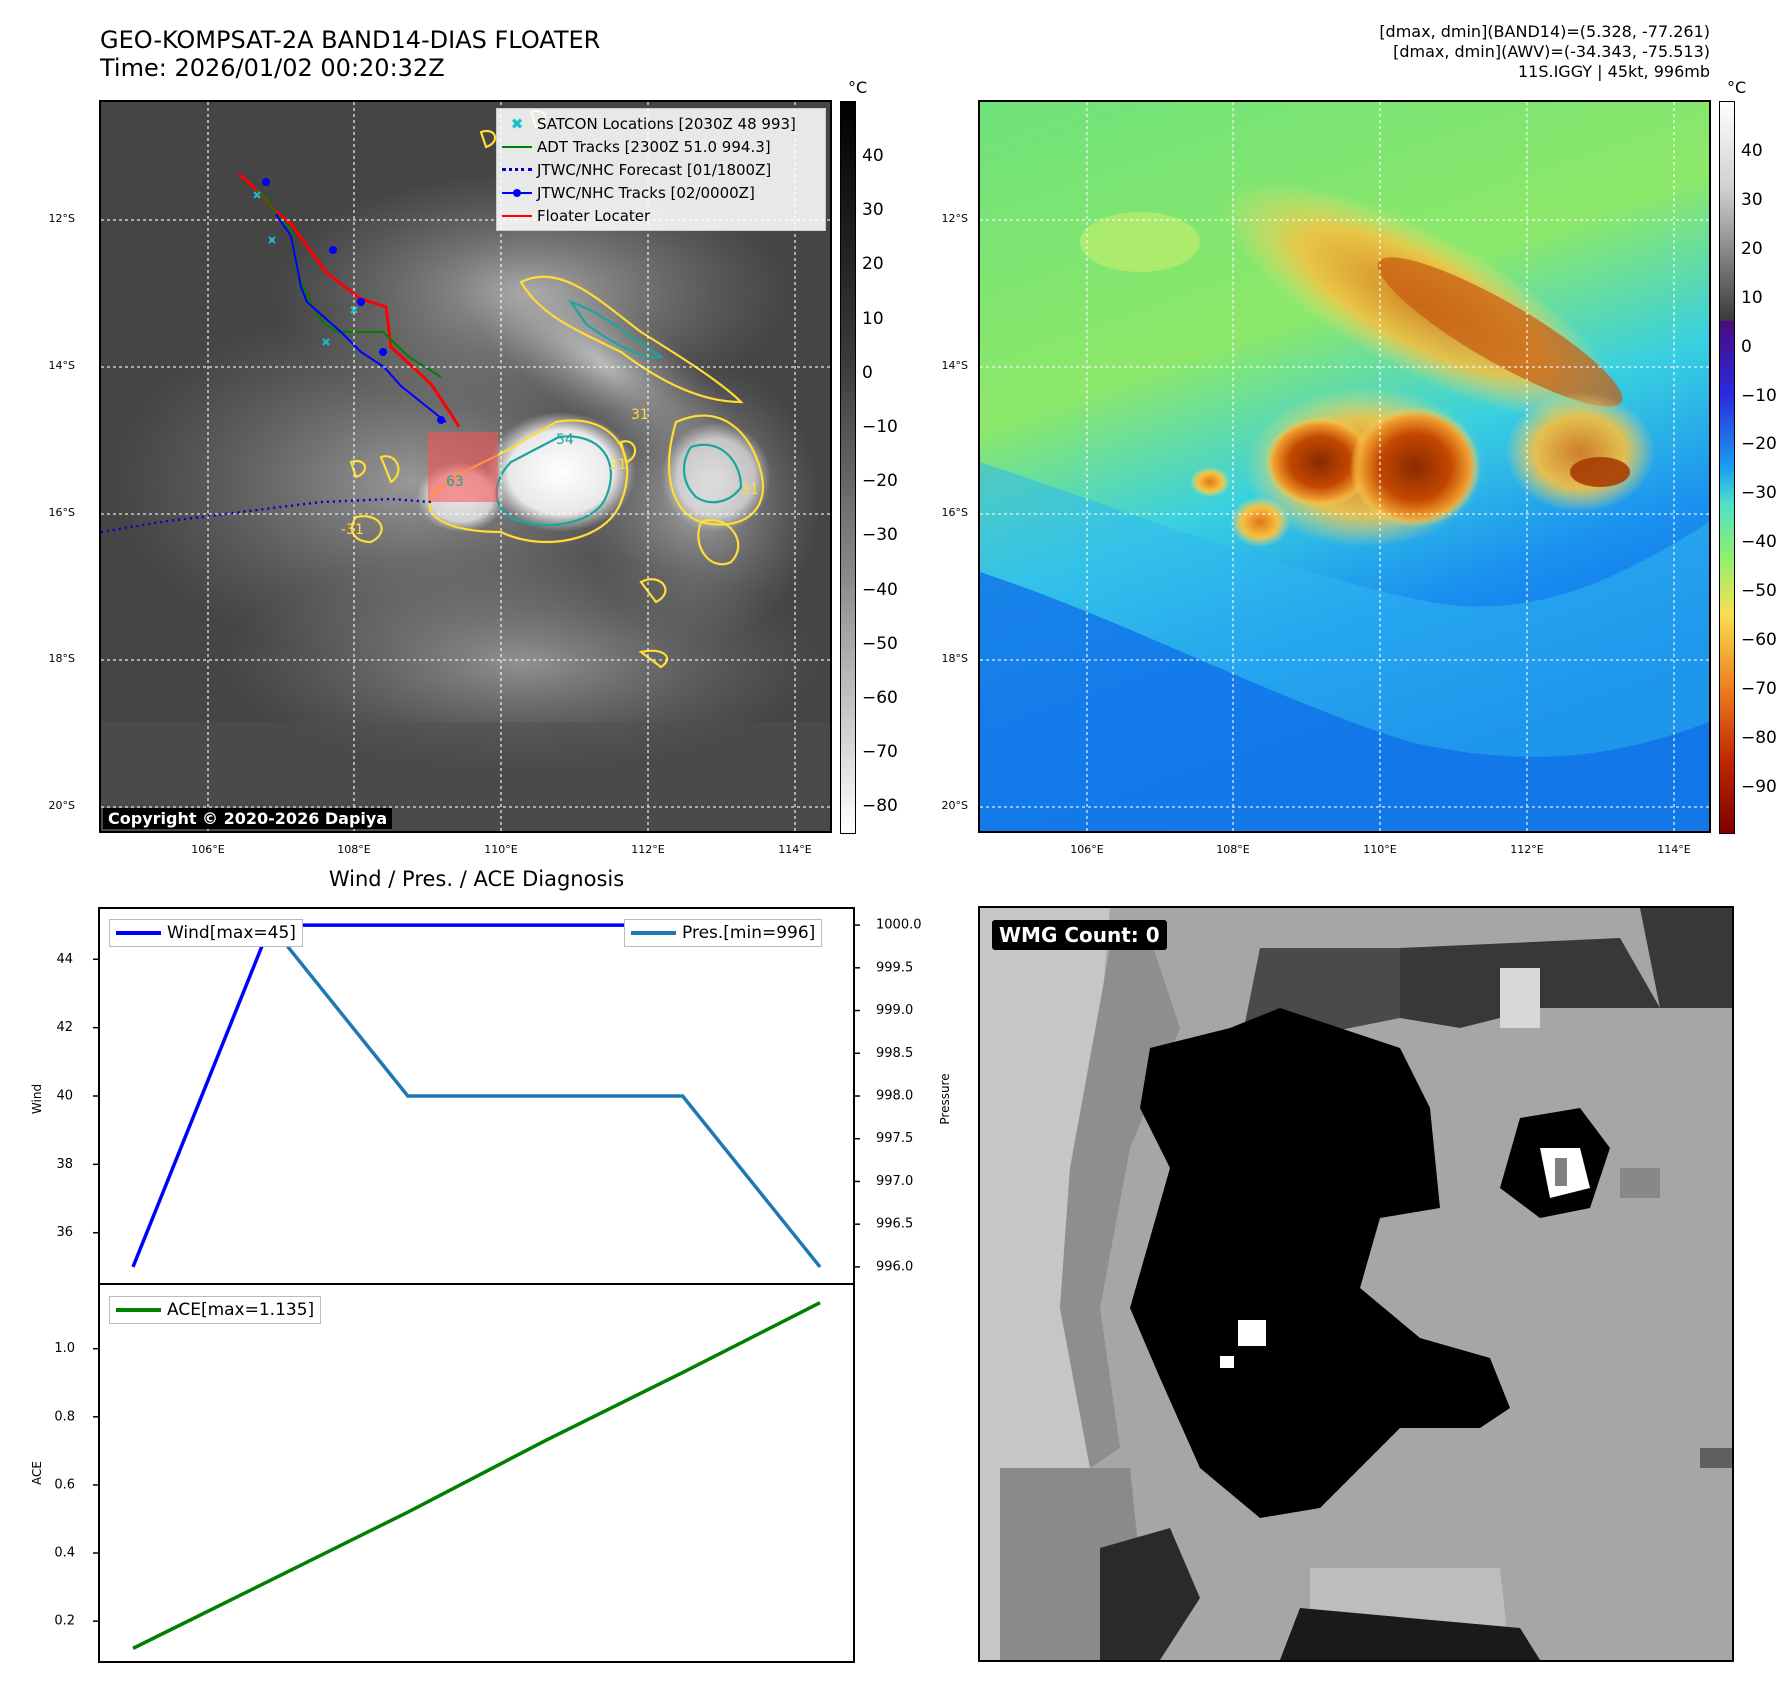 This screenshot has height=1690, width=1792. Describe the element at coordinates (476, 879) in the screenshot. I see `diagnosis-title: Wind / Pres. / ACE Diagnosis` at that location.